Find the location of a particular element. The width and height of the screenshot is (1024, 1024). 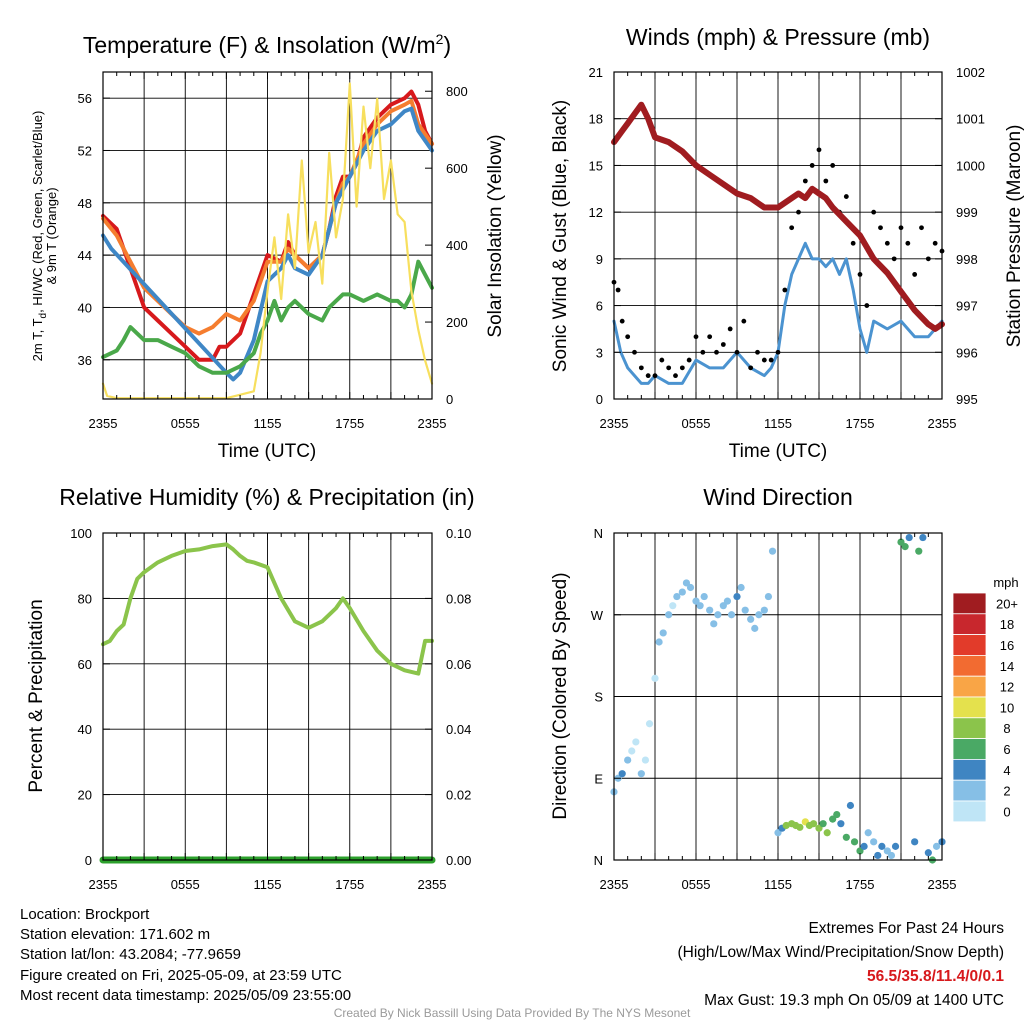

colorbar-label: 0 is located at coordinates (1006, 811).